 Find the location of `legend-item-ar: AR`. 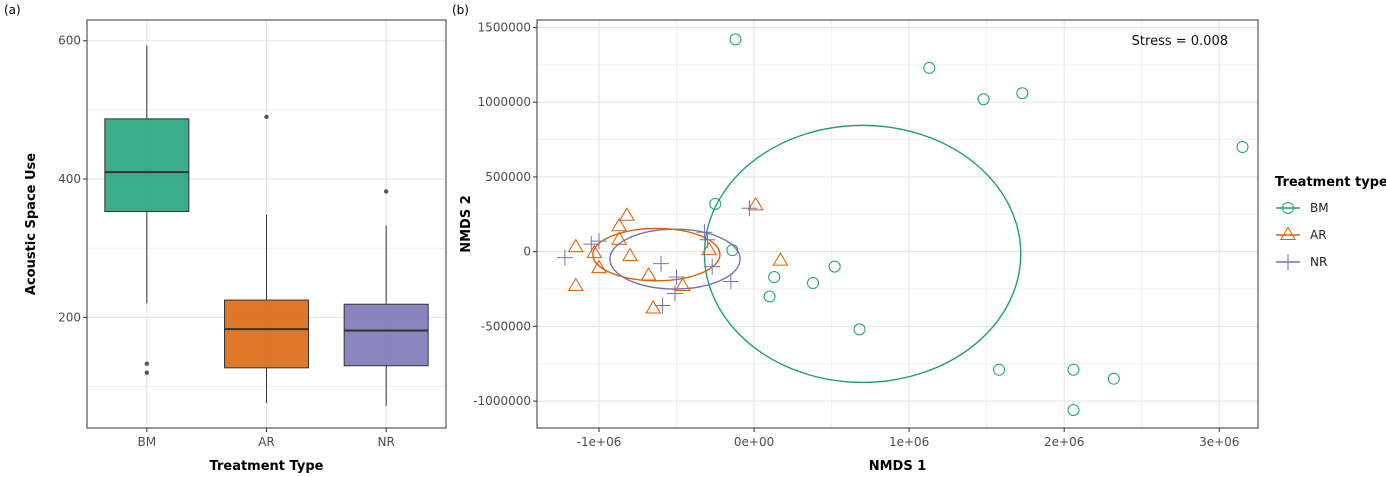

legend-item-ar: AR is located at coordinates (1301, 234).